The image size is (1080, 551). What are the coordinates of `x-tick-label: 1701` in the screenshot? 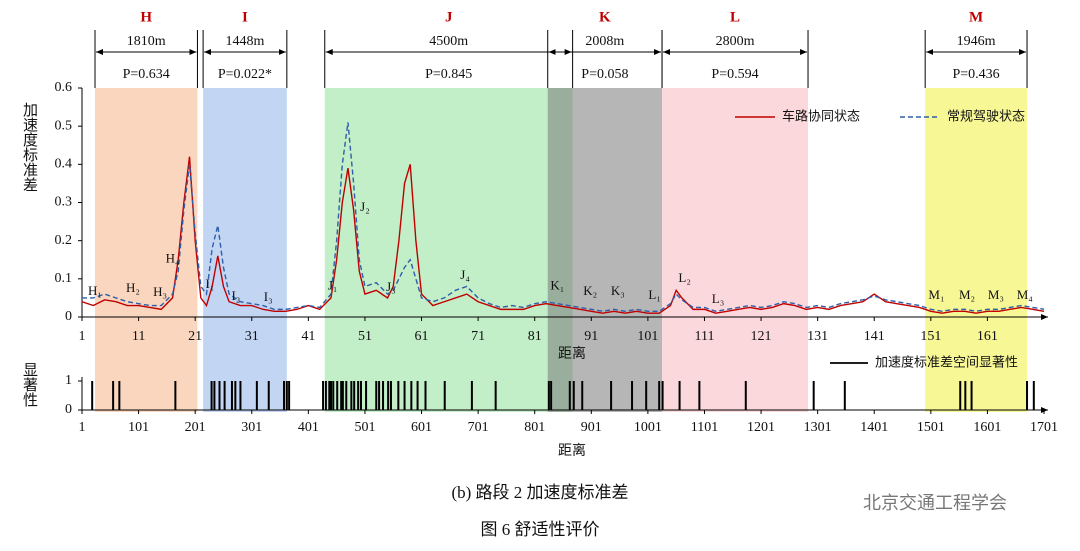 It's located at (1044, 427).